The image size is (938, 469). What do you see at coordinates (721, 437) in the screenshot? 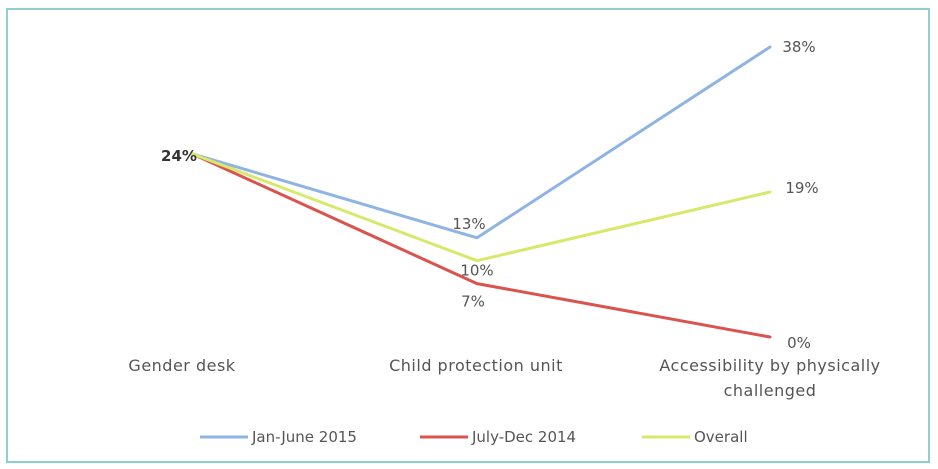
I see `legend-label: Overall` at bounding box center [721, 437].